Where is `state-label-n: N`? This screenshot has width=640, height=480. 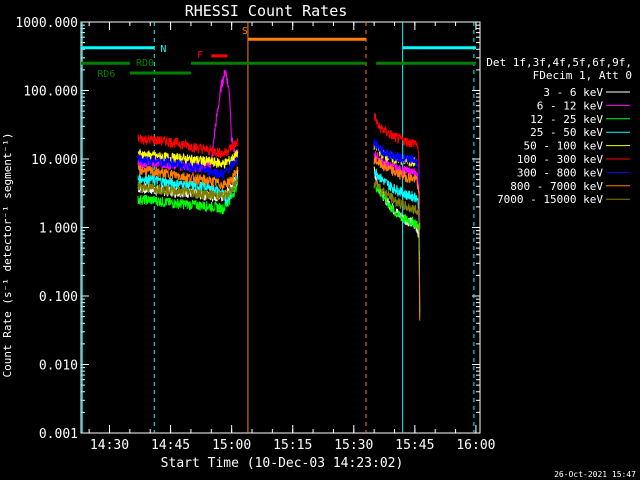 state-label-n: N is located at coordinates (163, 49).